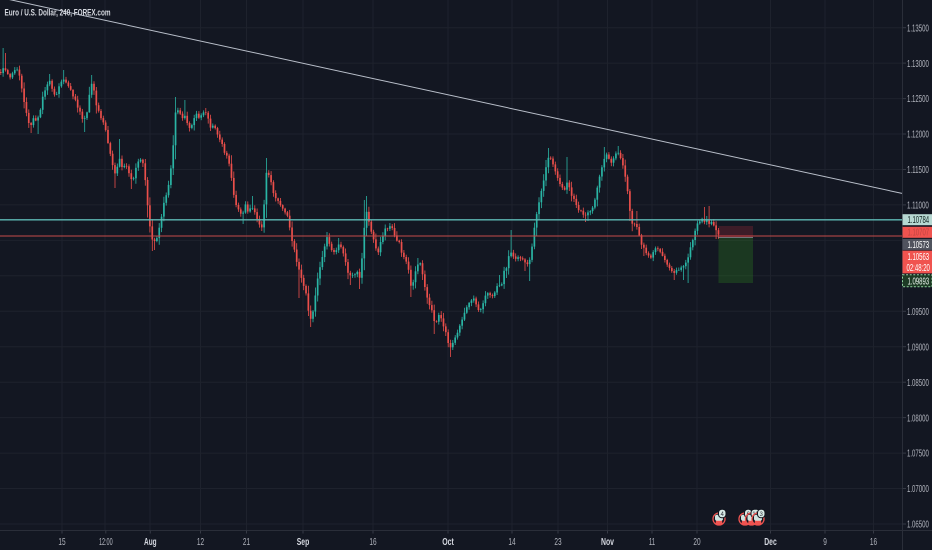  What do you see at coordinates (918, 135) in the screenshot?
I see `svg-text: 1.12000` at bounding box center [918, 135].